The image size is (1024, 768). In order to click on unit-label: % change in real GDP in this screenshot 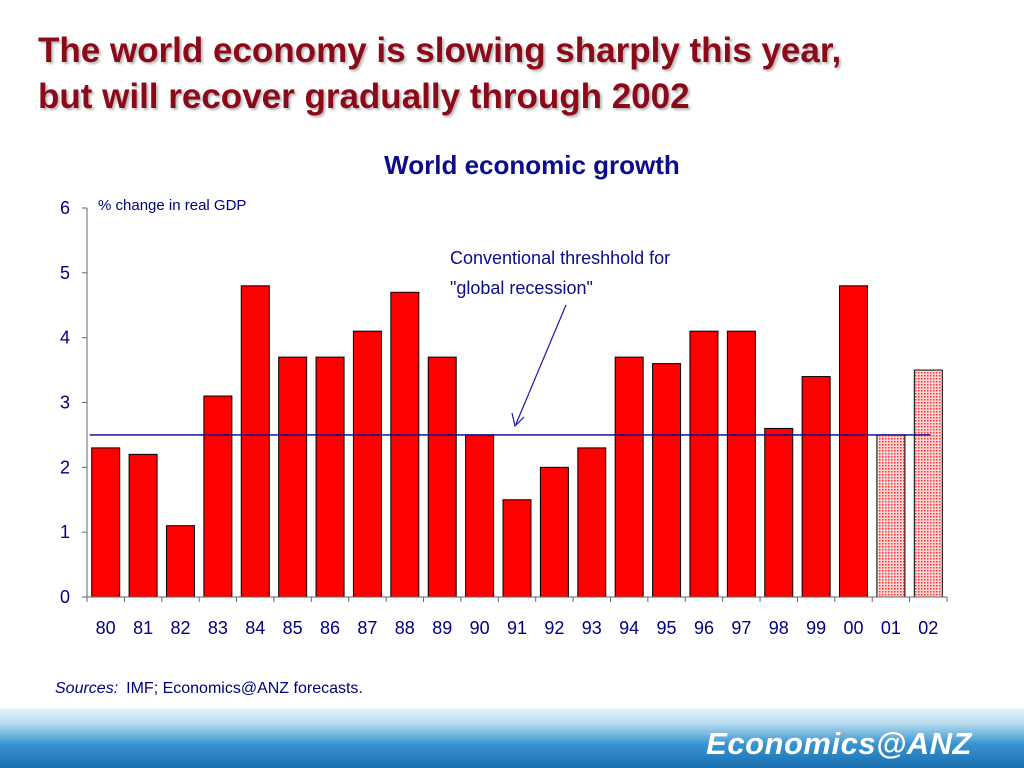, I will do `click(172, 205)`.